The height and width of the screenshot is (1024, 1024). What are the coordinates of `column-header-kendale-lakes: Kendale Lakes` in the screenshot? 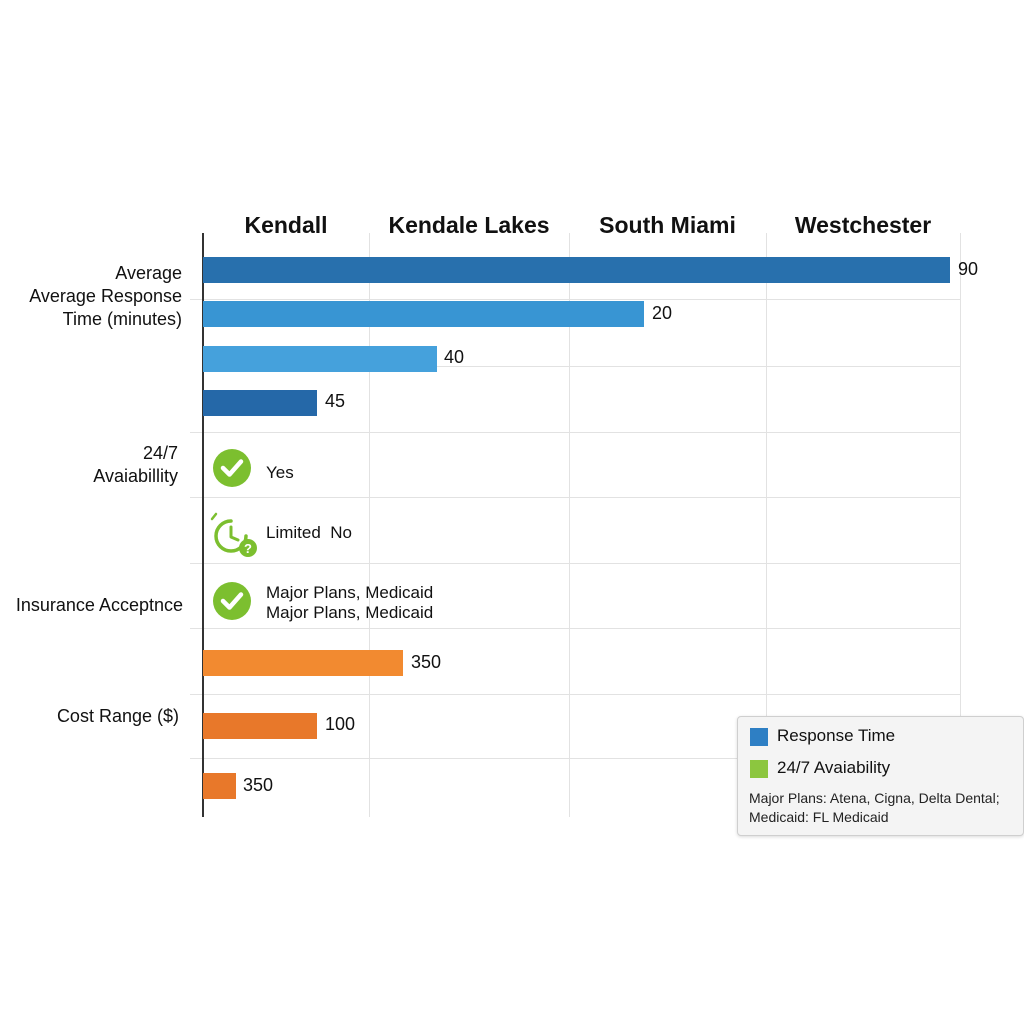 It's located at (469, 225).